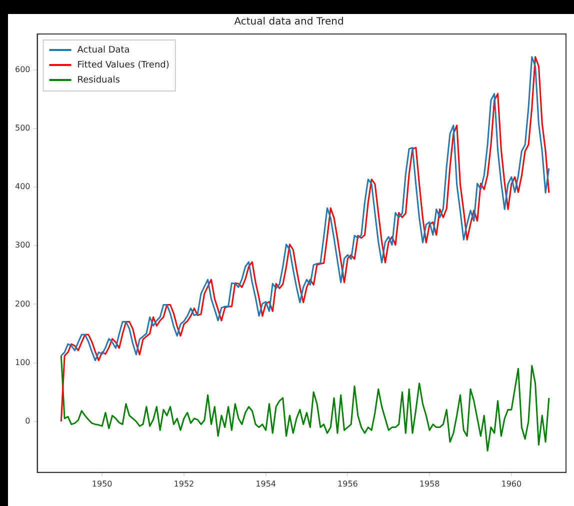 The width and height of the screenshot is (574, 506). I want to click on x-tick-label: 1956, so click(348, 483).